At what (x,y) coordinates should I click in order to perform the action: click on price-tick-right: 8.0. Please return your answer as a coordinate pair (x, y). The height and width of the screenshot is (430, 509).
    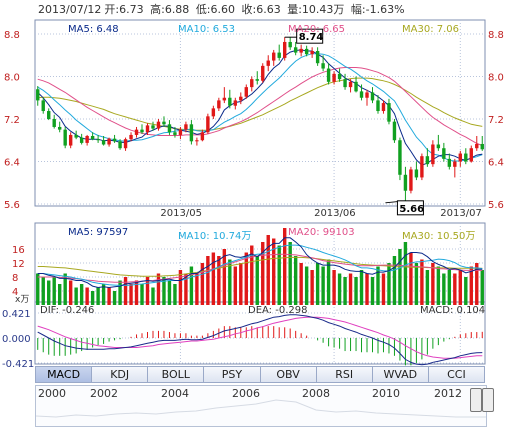
    Looking at the image, I should click on (496, 78).